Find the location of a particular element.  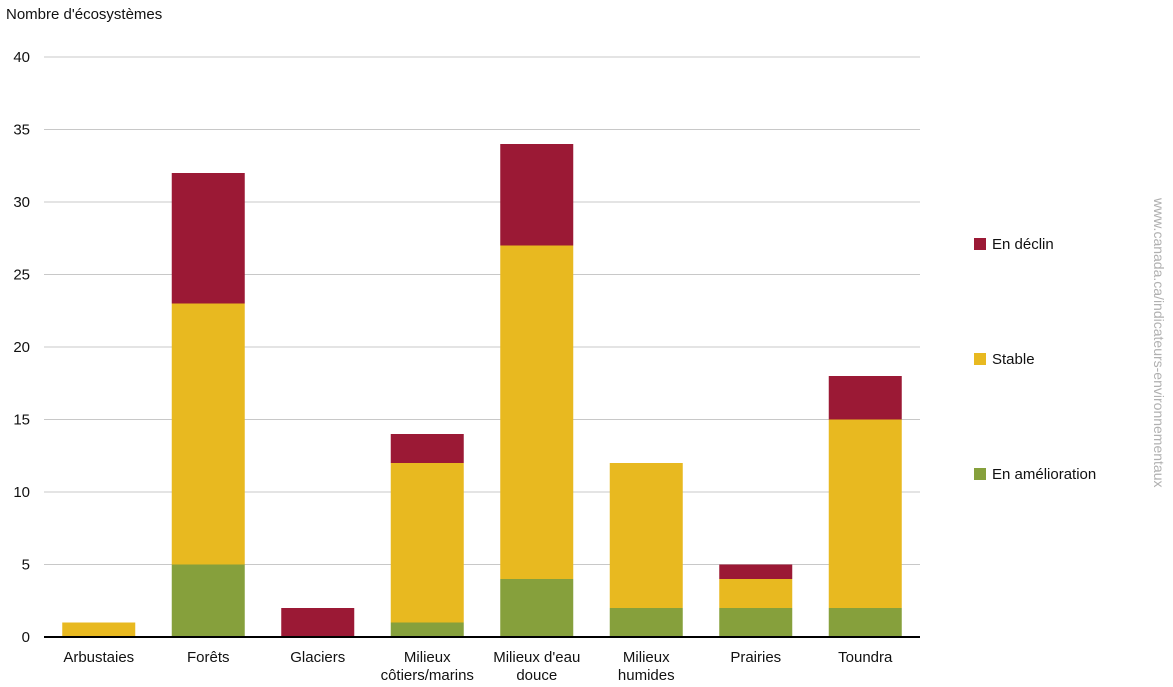

x-tick-label: Milieux côtiers/marins is located at coordinates (427, 666).